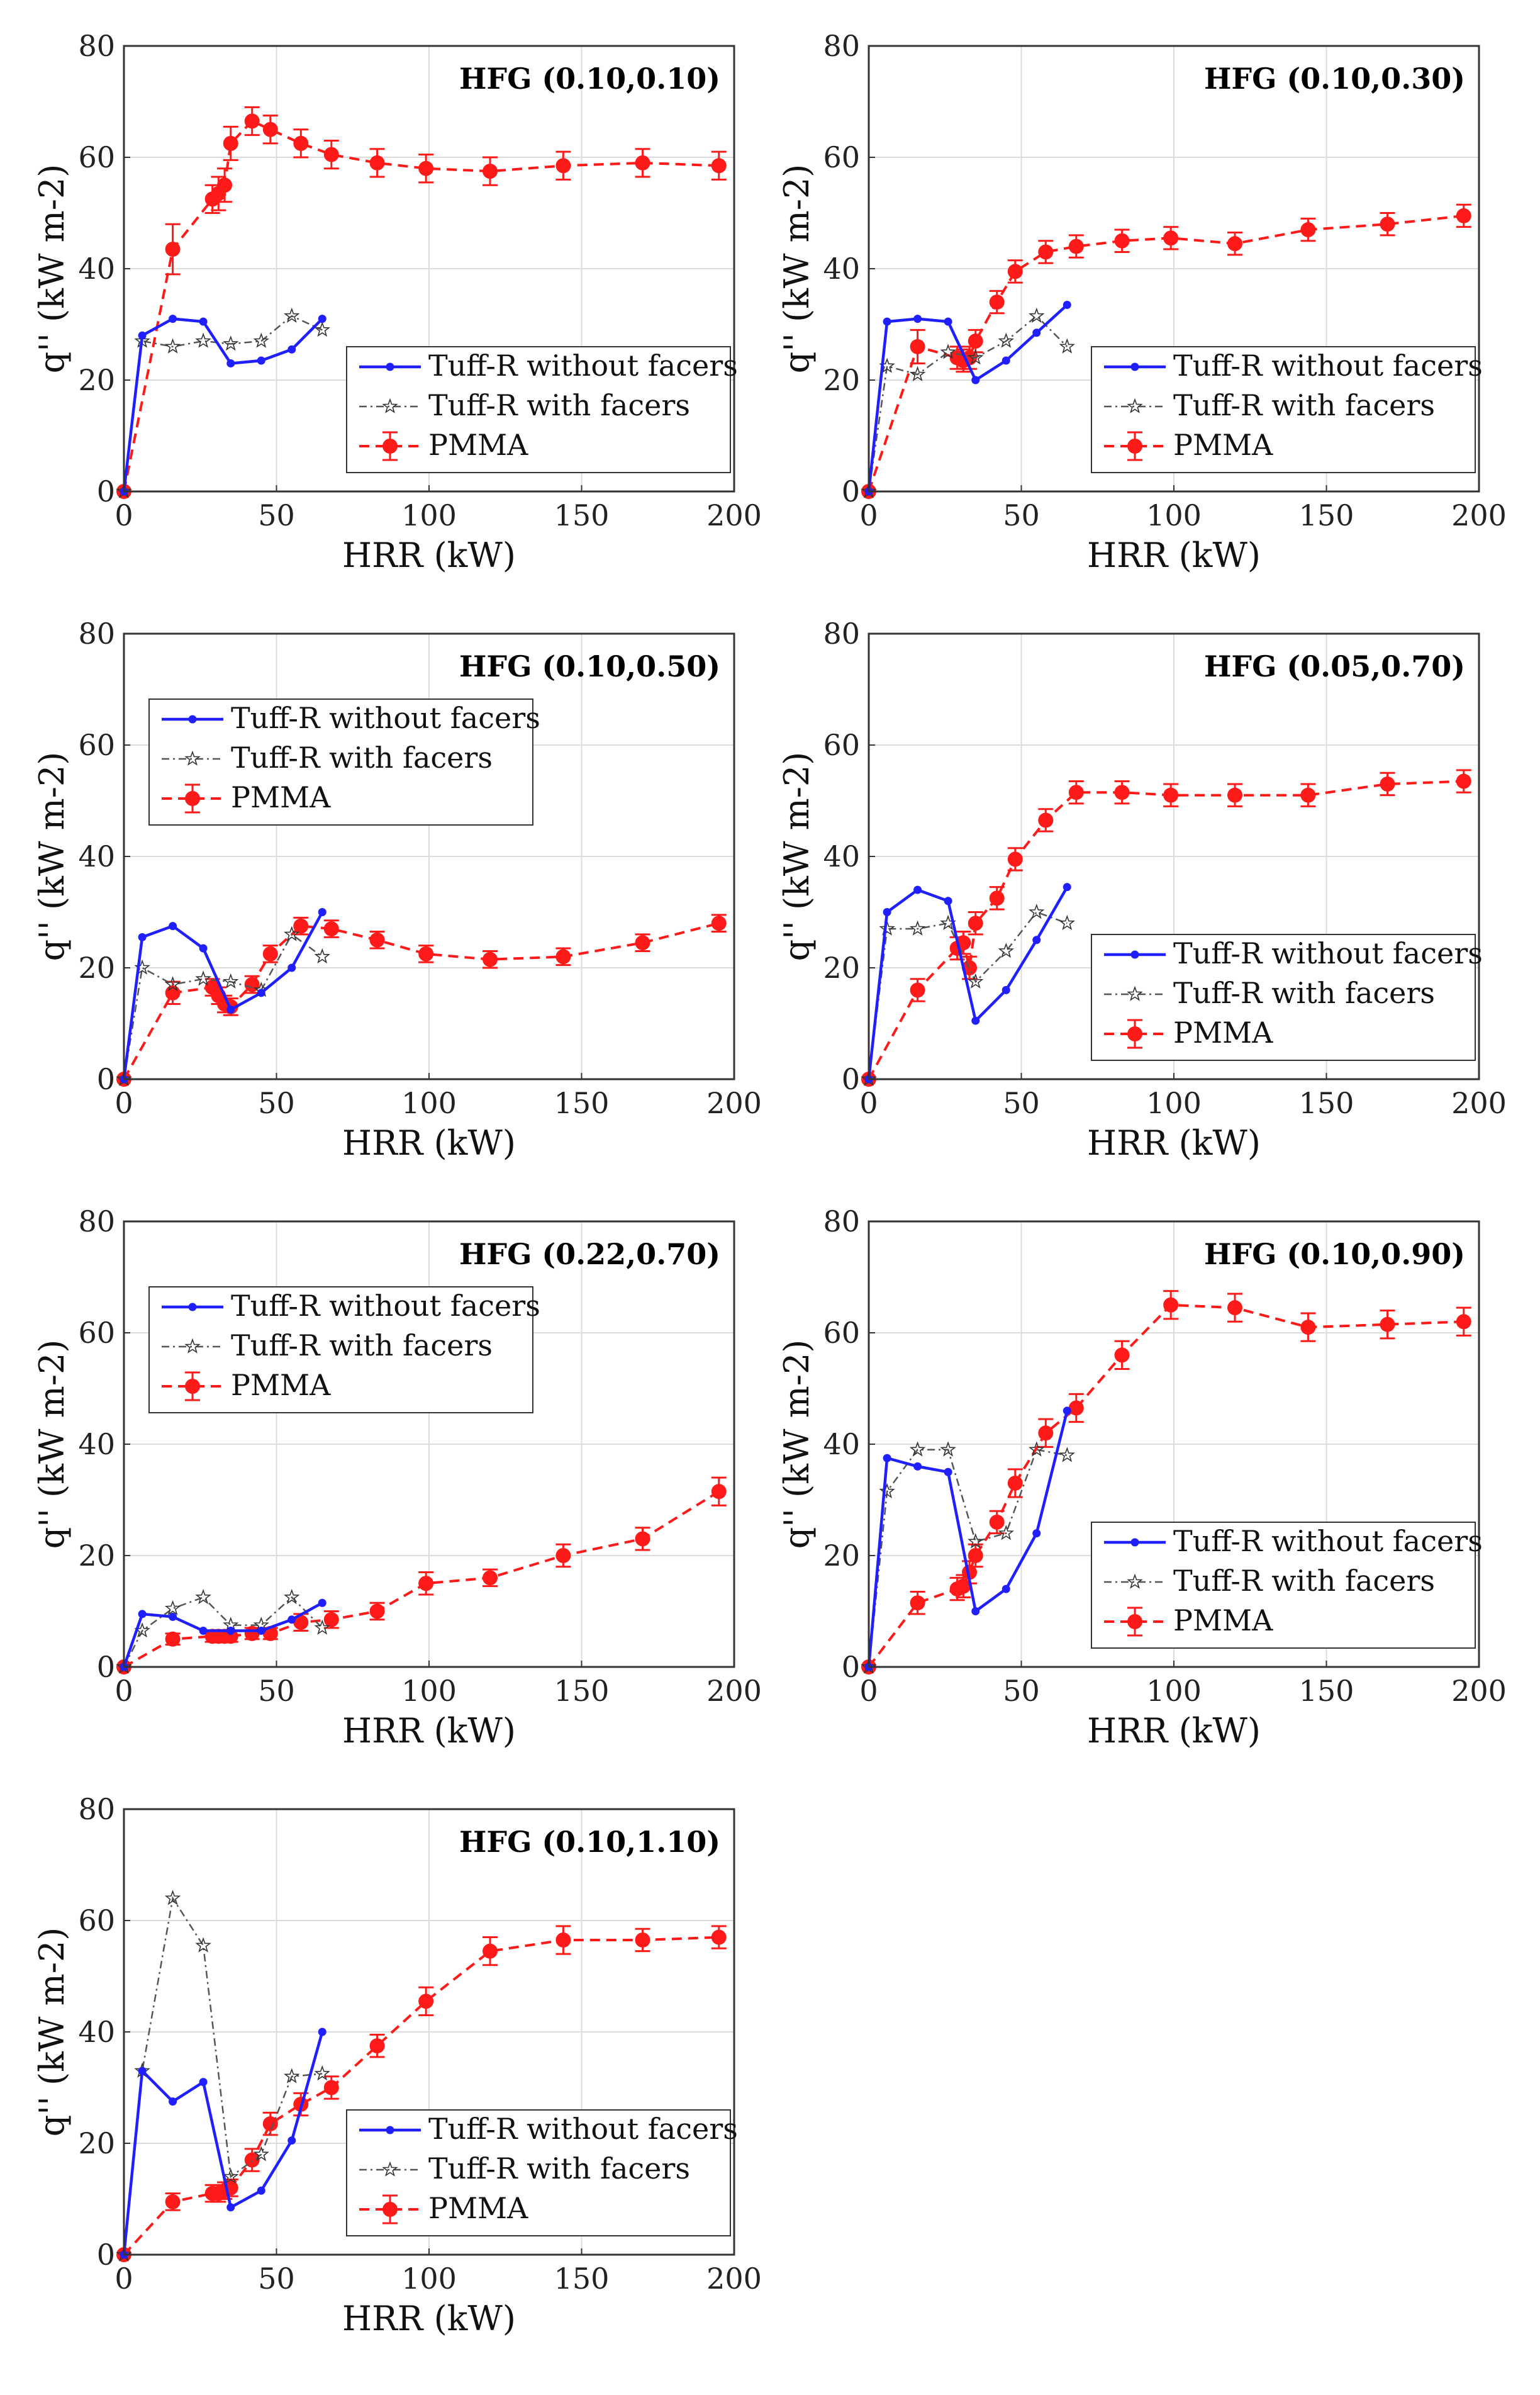 This screenshot has width=1540, height=2395. What do you see at coordinates (1174, 269) in the screenshot?
I see `axes-frame` at bounding box center [1174, 269].